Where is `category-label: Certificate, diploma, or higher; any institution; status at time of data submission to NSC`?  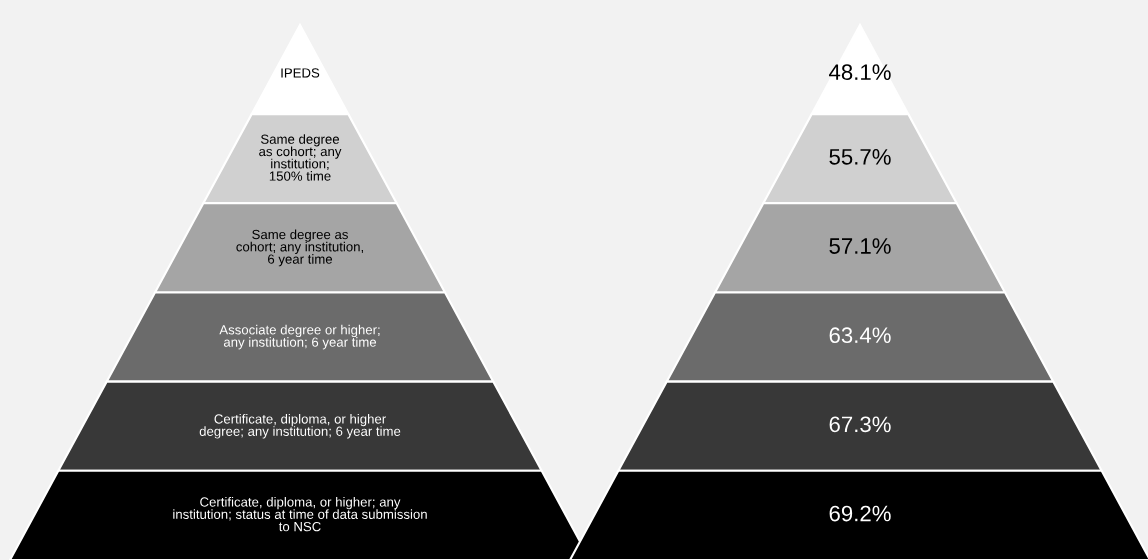
category-label: Certificate, diploma, or higher; any institution; status at time of data submission to NSC is located at coordinates (300, 514).